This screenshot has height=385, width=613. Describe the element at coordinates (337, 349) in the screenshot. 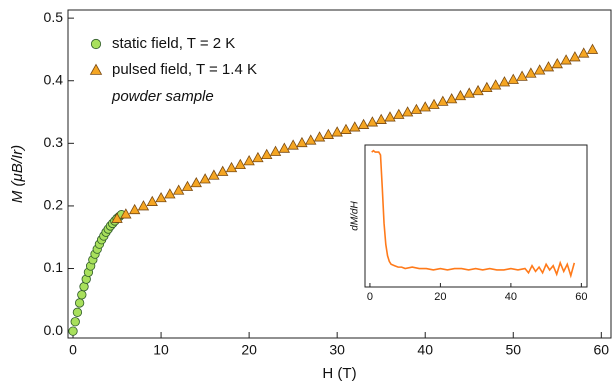

I see `x-tick-label: 30` at that location.